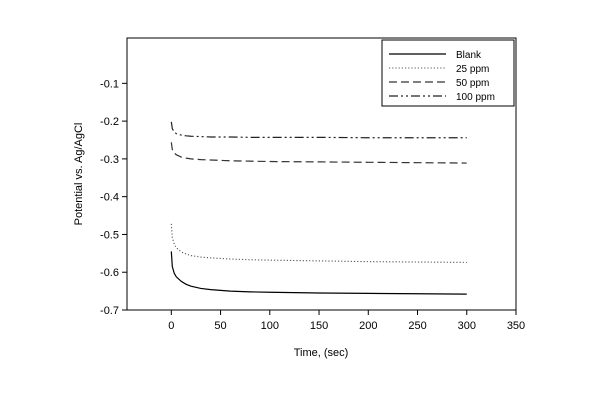  I want to click on series-line-25-ppm, so click(318, 243).